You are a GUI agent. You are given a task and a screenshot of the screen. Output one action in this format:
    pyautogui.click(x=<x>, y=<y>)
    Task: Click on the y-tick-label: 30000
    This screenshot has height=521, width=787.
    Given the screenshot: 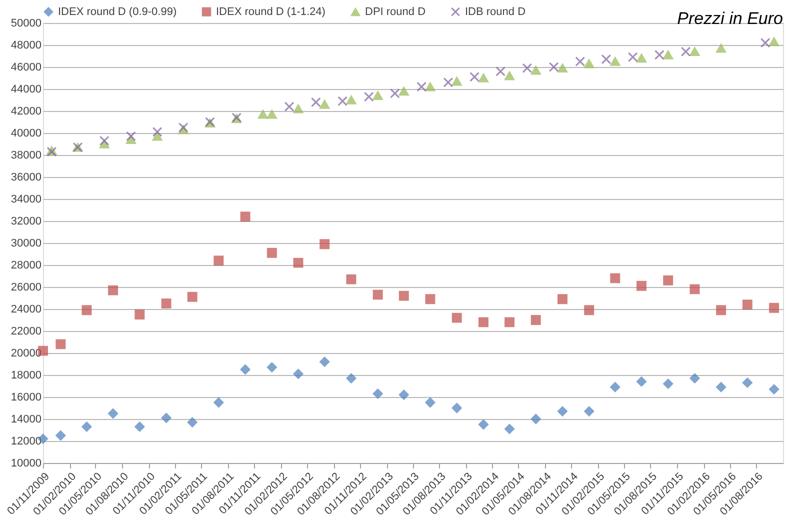 What is the action you would take?
    pyautogui.click(x=26, y=244)
    